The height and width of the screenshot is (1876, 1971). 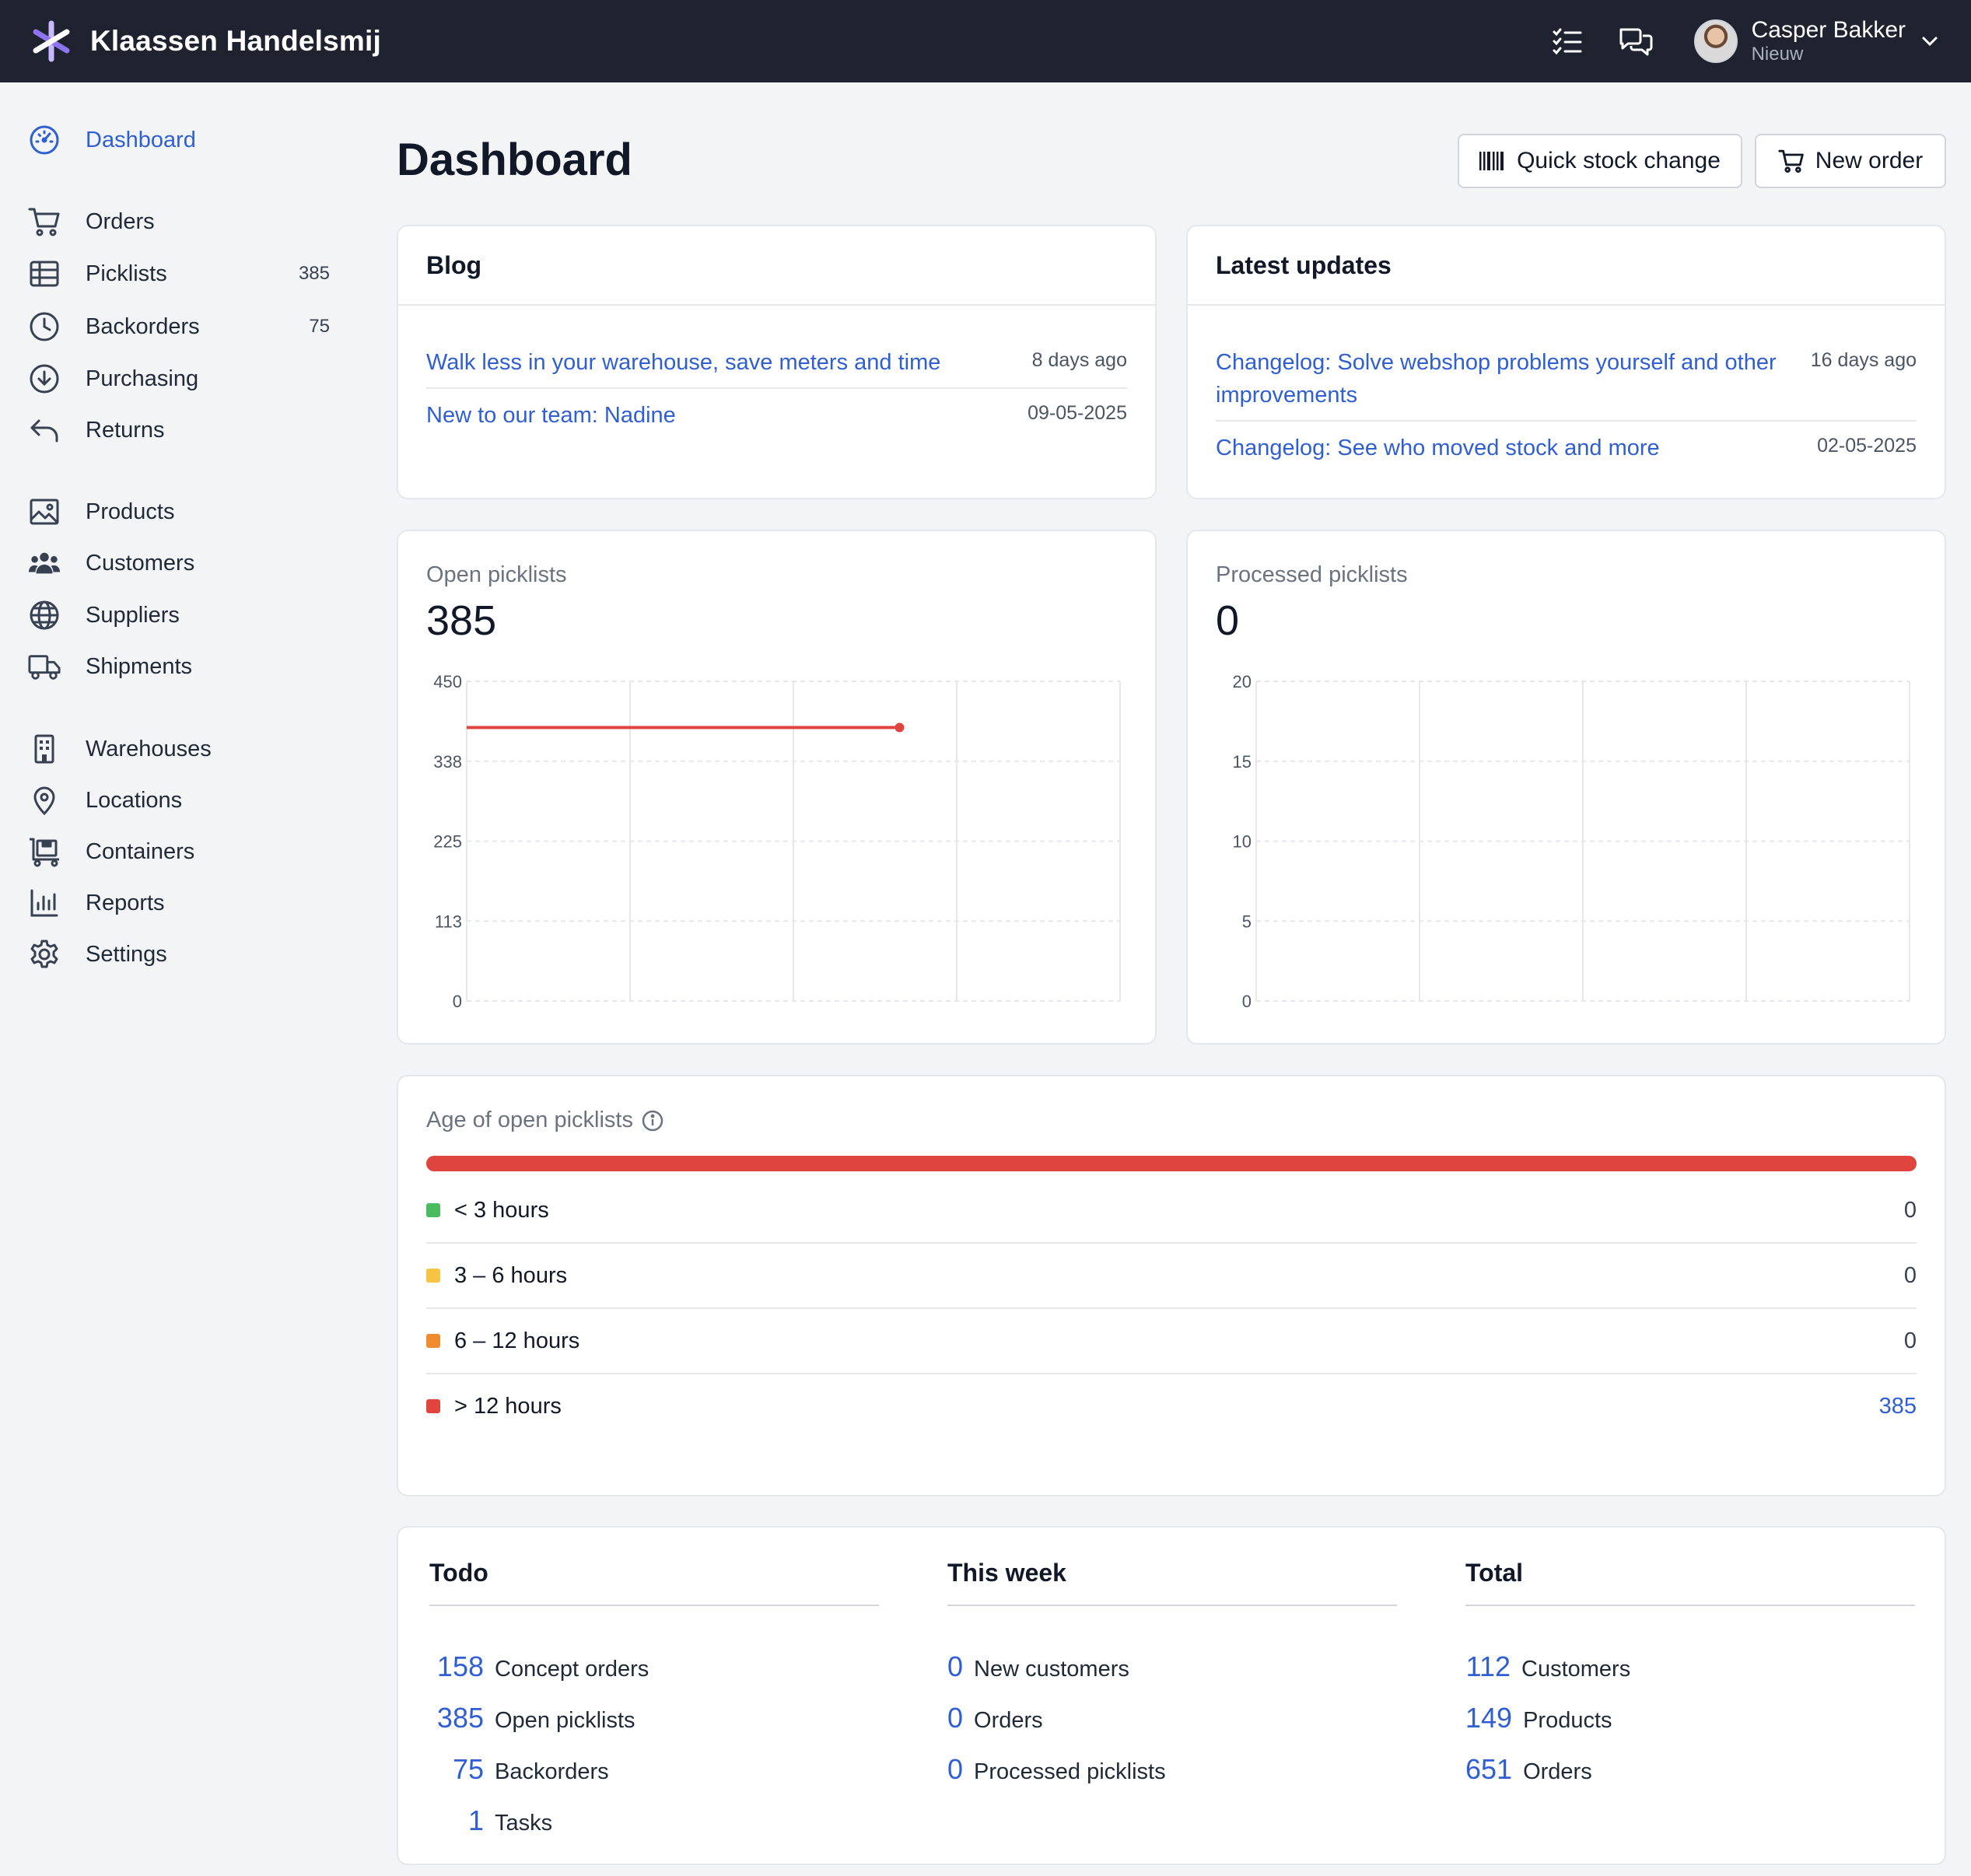 I want to click on processed-picklists-chart: 20 15 10 5 0, so click(x=1571, y=842).